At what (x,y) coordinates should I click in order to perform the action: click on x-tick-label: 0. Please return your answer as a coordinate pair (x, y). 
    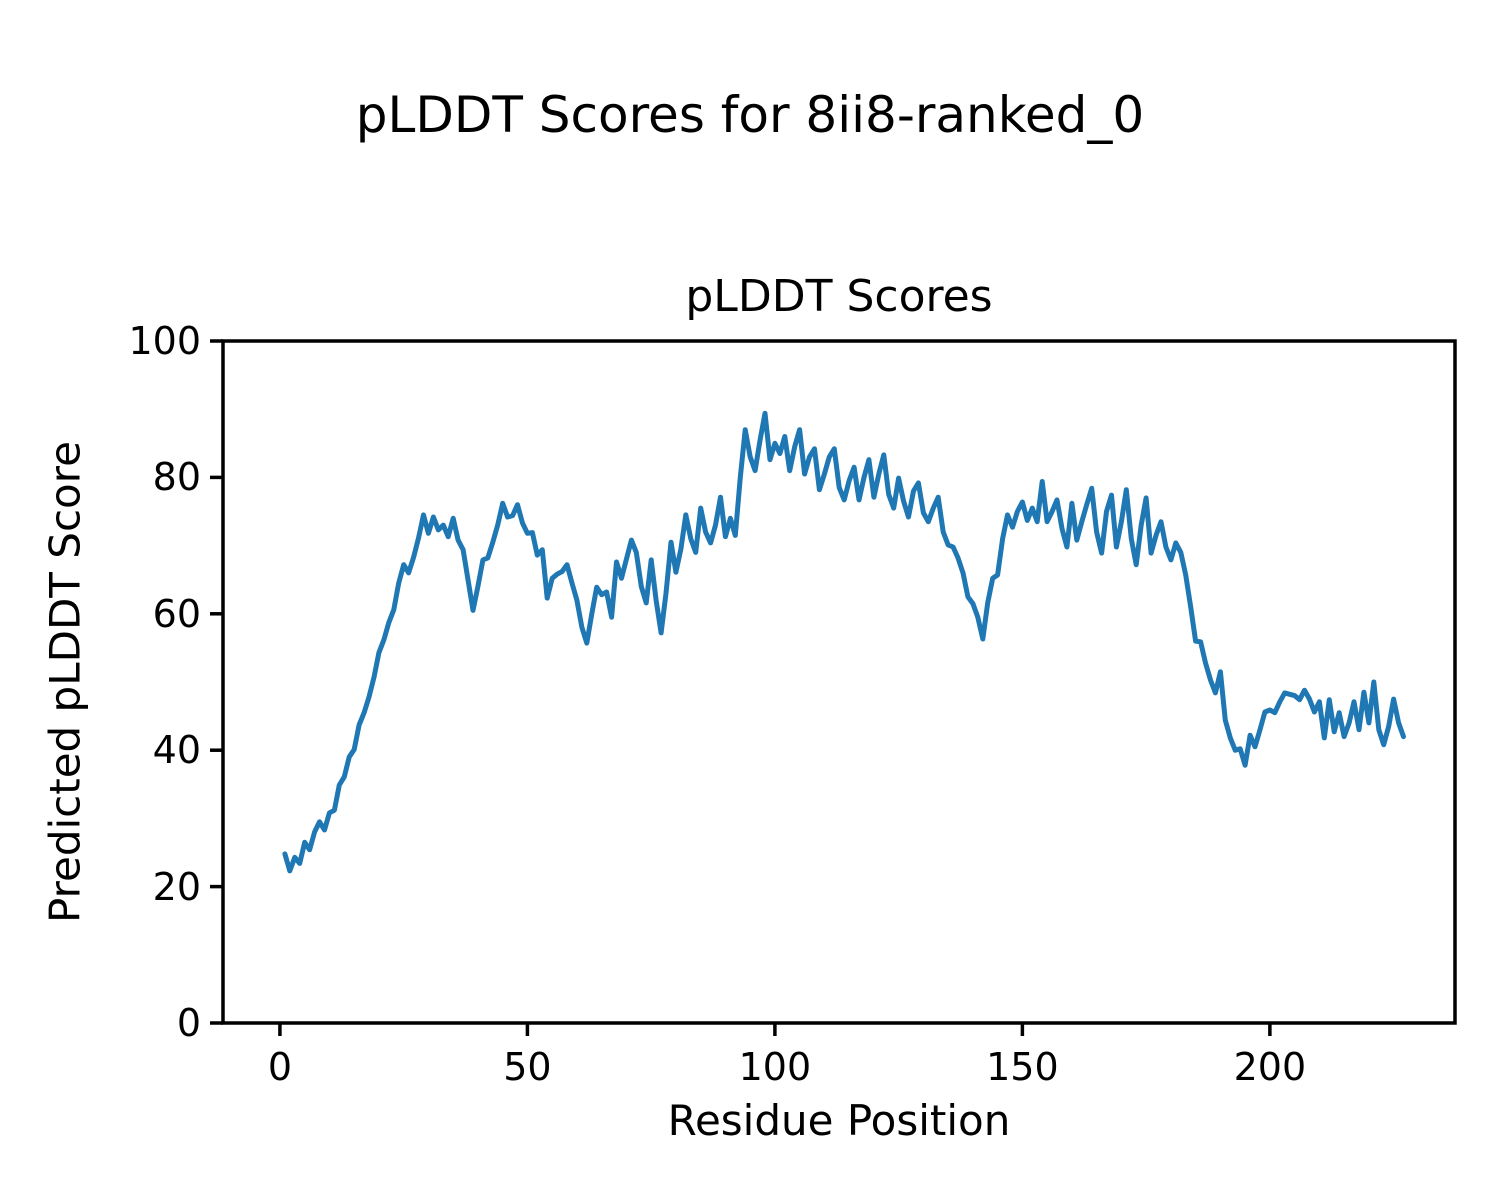
    Looking at the image, I should click on (280, 1067).